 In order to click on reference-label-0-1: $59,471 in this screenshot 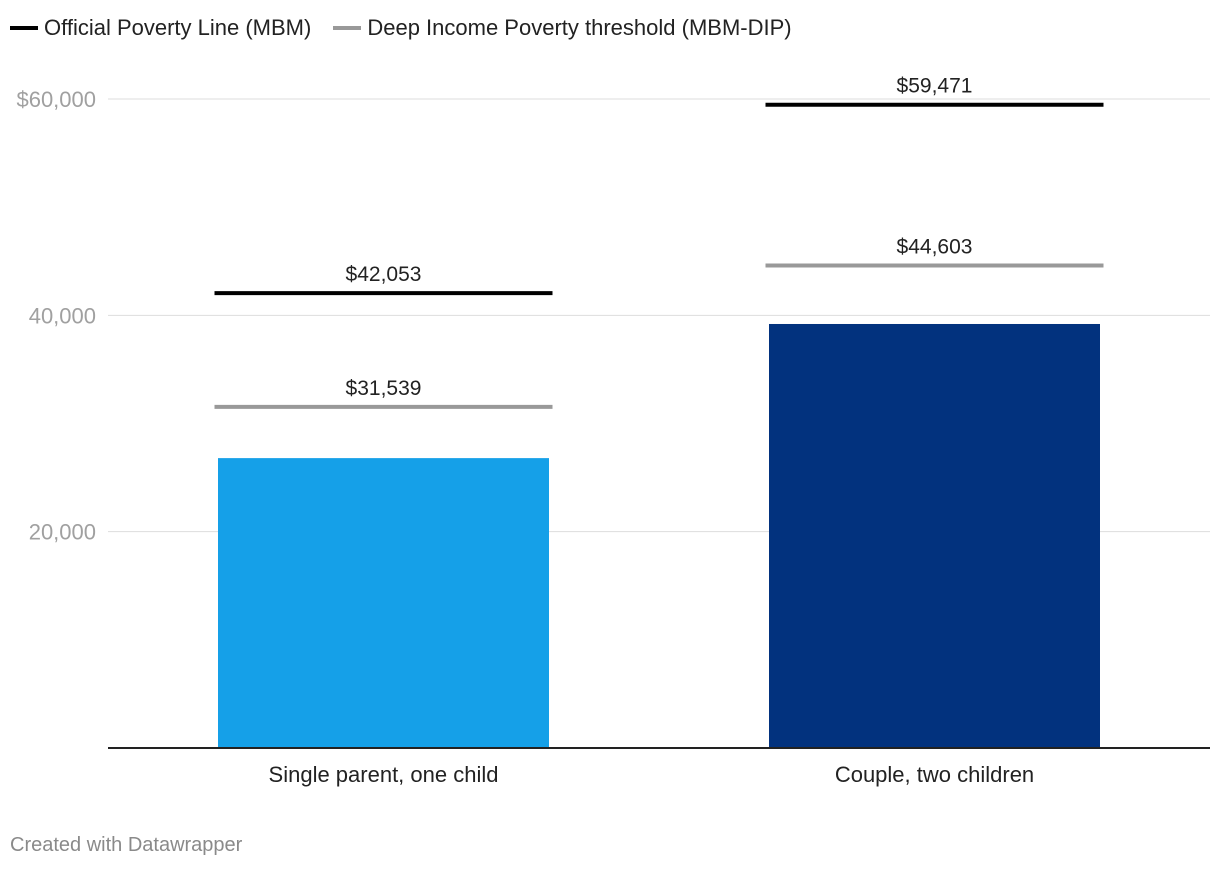, I will do `click(935, 86)`.